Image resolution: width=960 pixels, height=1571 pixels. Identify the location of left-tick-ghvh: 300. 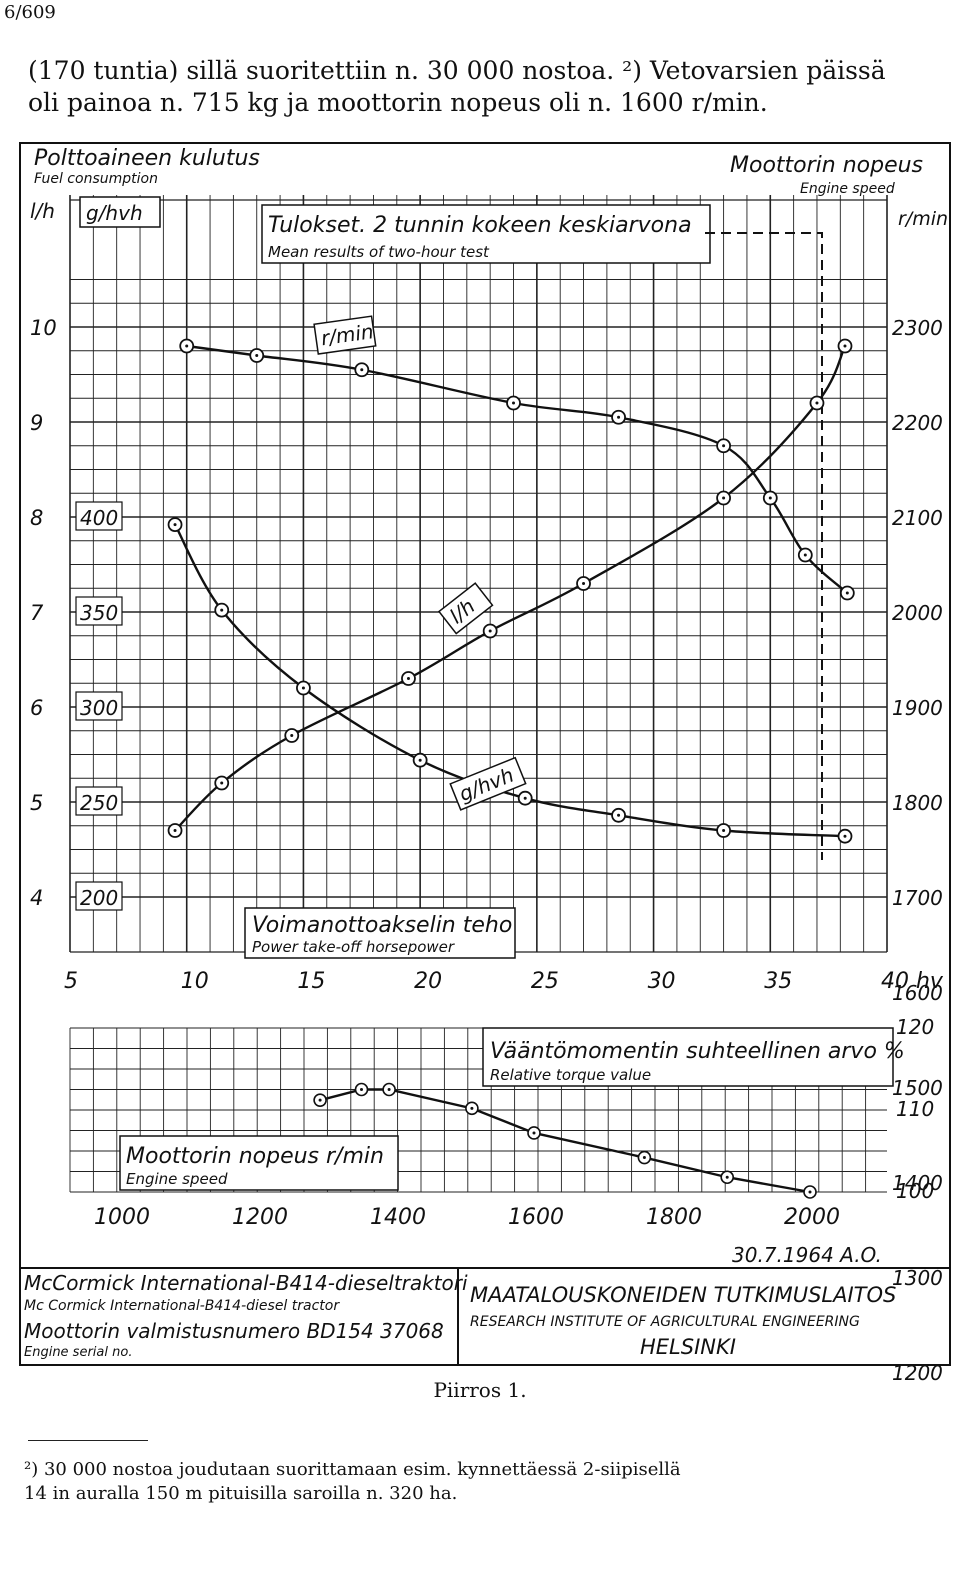
(99, 708).